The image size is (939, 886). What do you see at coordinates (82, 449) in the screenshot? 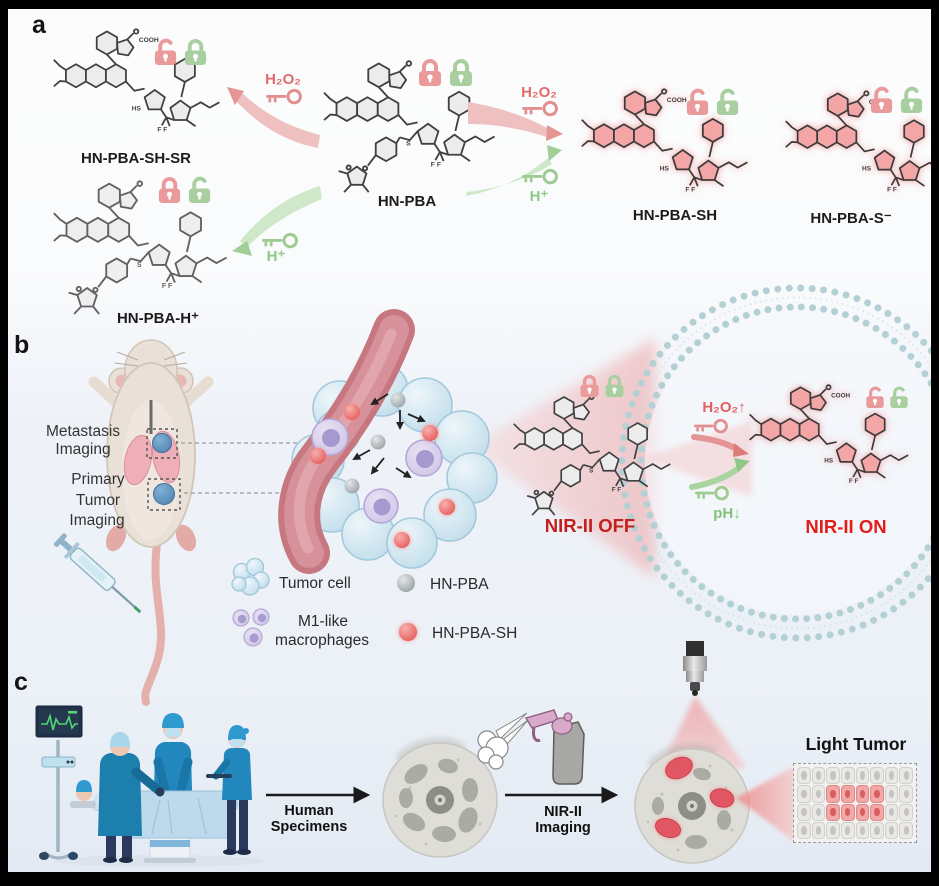
I see `callout-metastasis: Imaging` at bounding box center [82, 449].